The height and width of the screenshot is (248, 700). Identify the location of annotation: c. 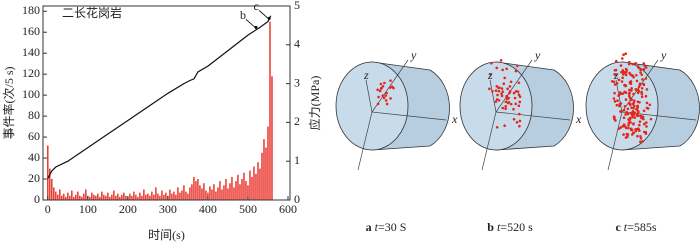
(256, 6).